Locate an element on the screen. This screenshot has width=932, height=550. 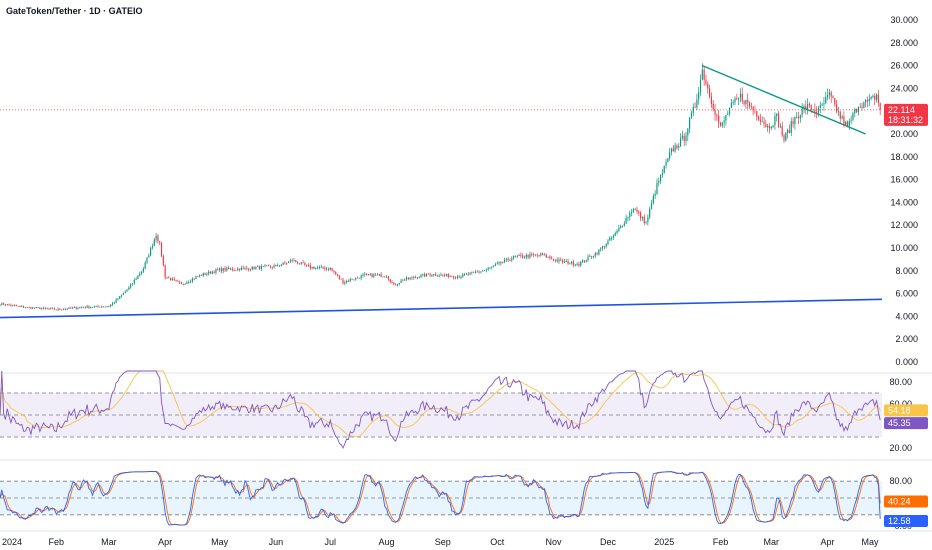
stoch-k-tag is located at coordinates (906, 520).